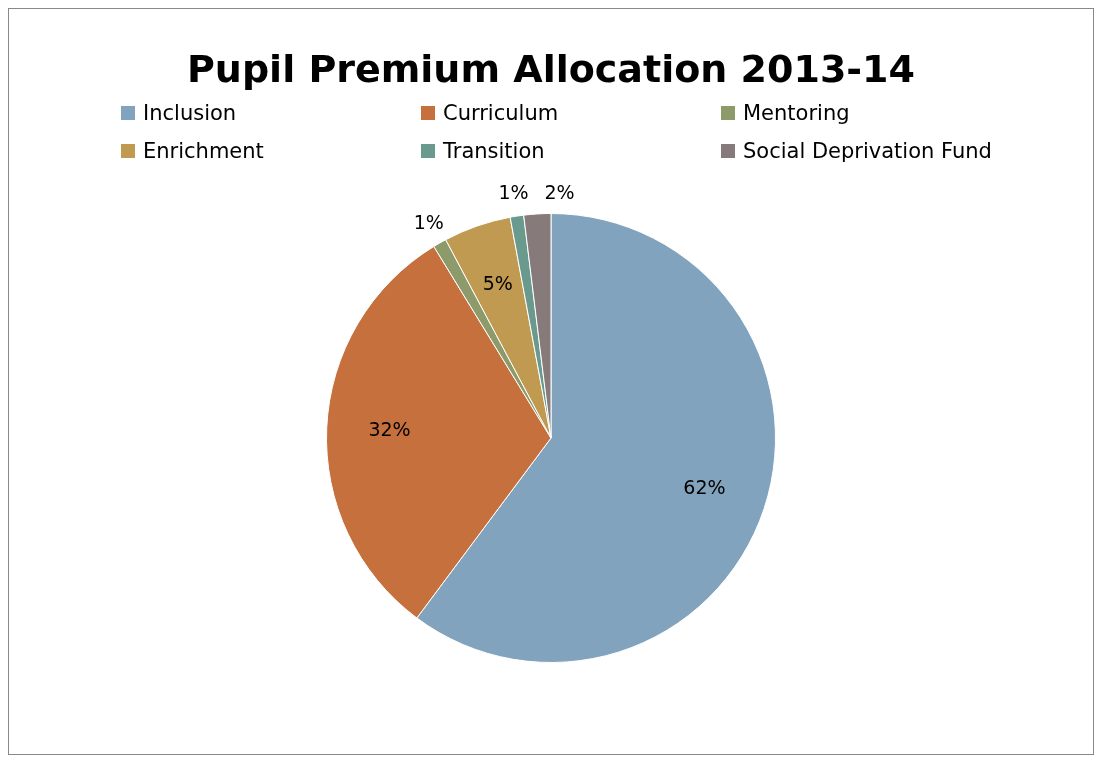 Image resolution: width=1100 pixels, height=763 pixels. Describe the element at coordinates (389, 428) in the screenshot. I see `data-label: 32%` at that location.